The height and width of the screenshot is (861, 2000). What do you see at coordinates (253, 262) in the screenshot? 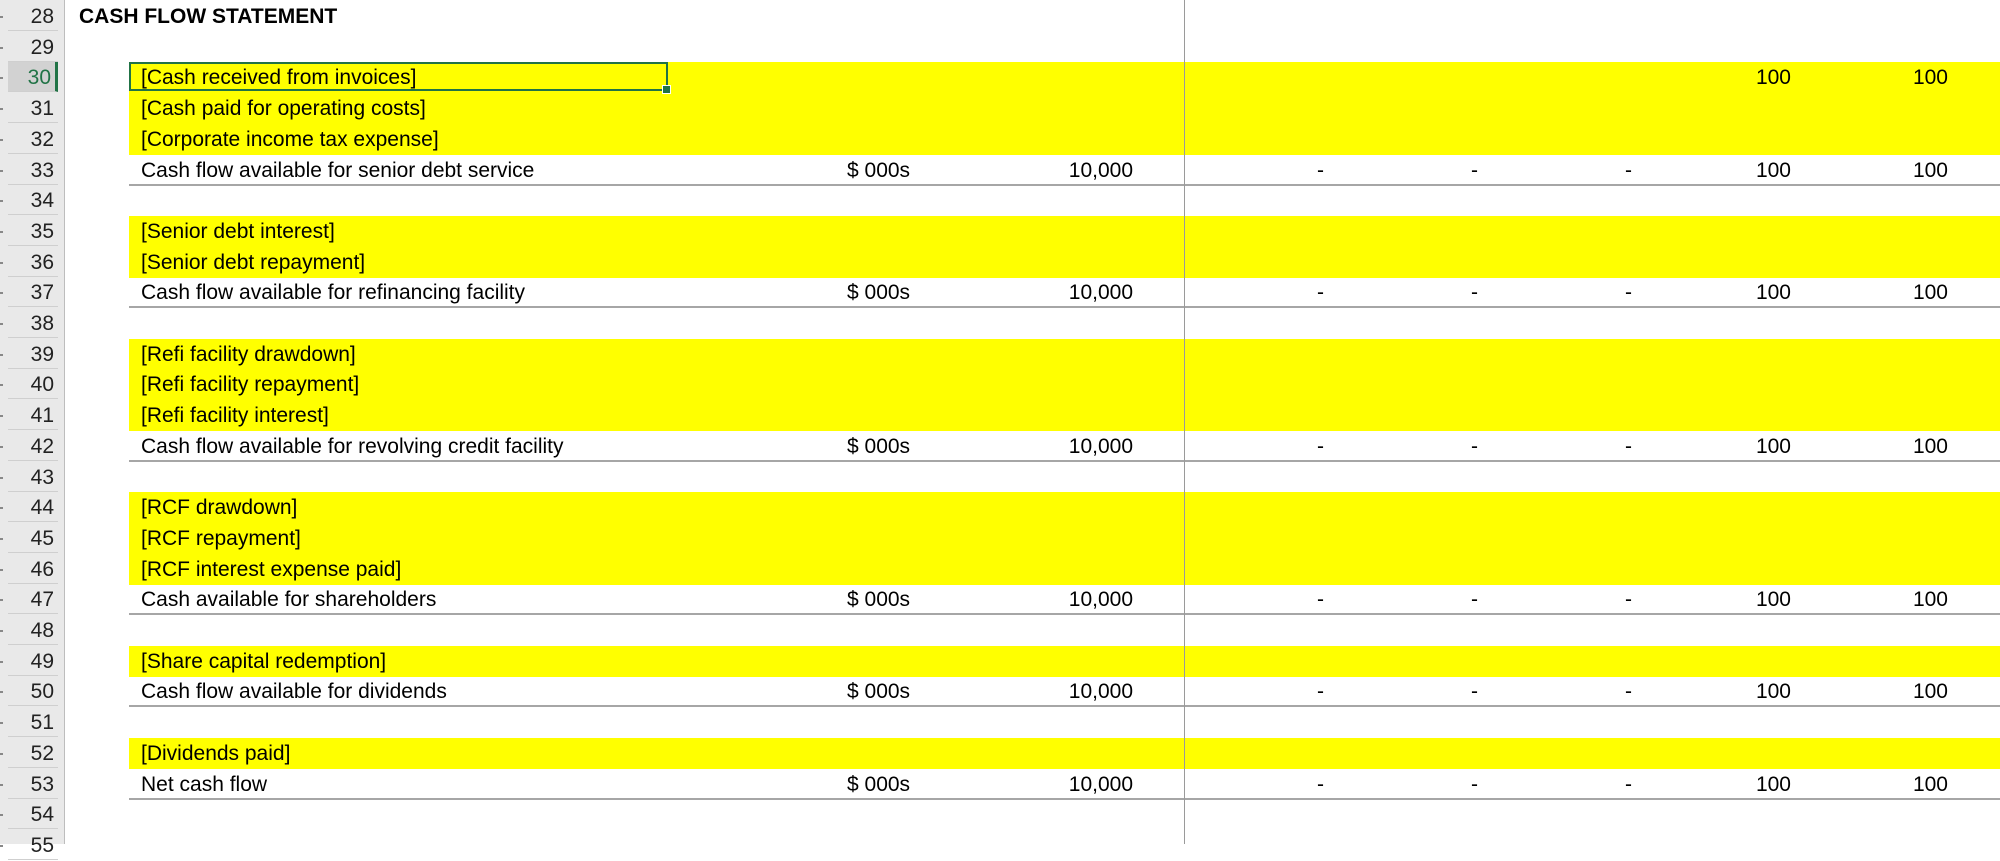
I see `row-label-cell: [Senior debt repayment]` at bounding box center [253, 262].